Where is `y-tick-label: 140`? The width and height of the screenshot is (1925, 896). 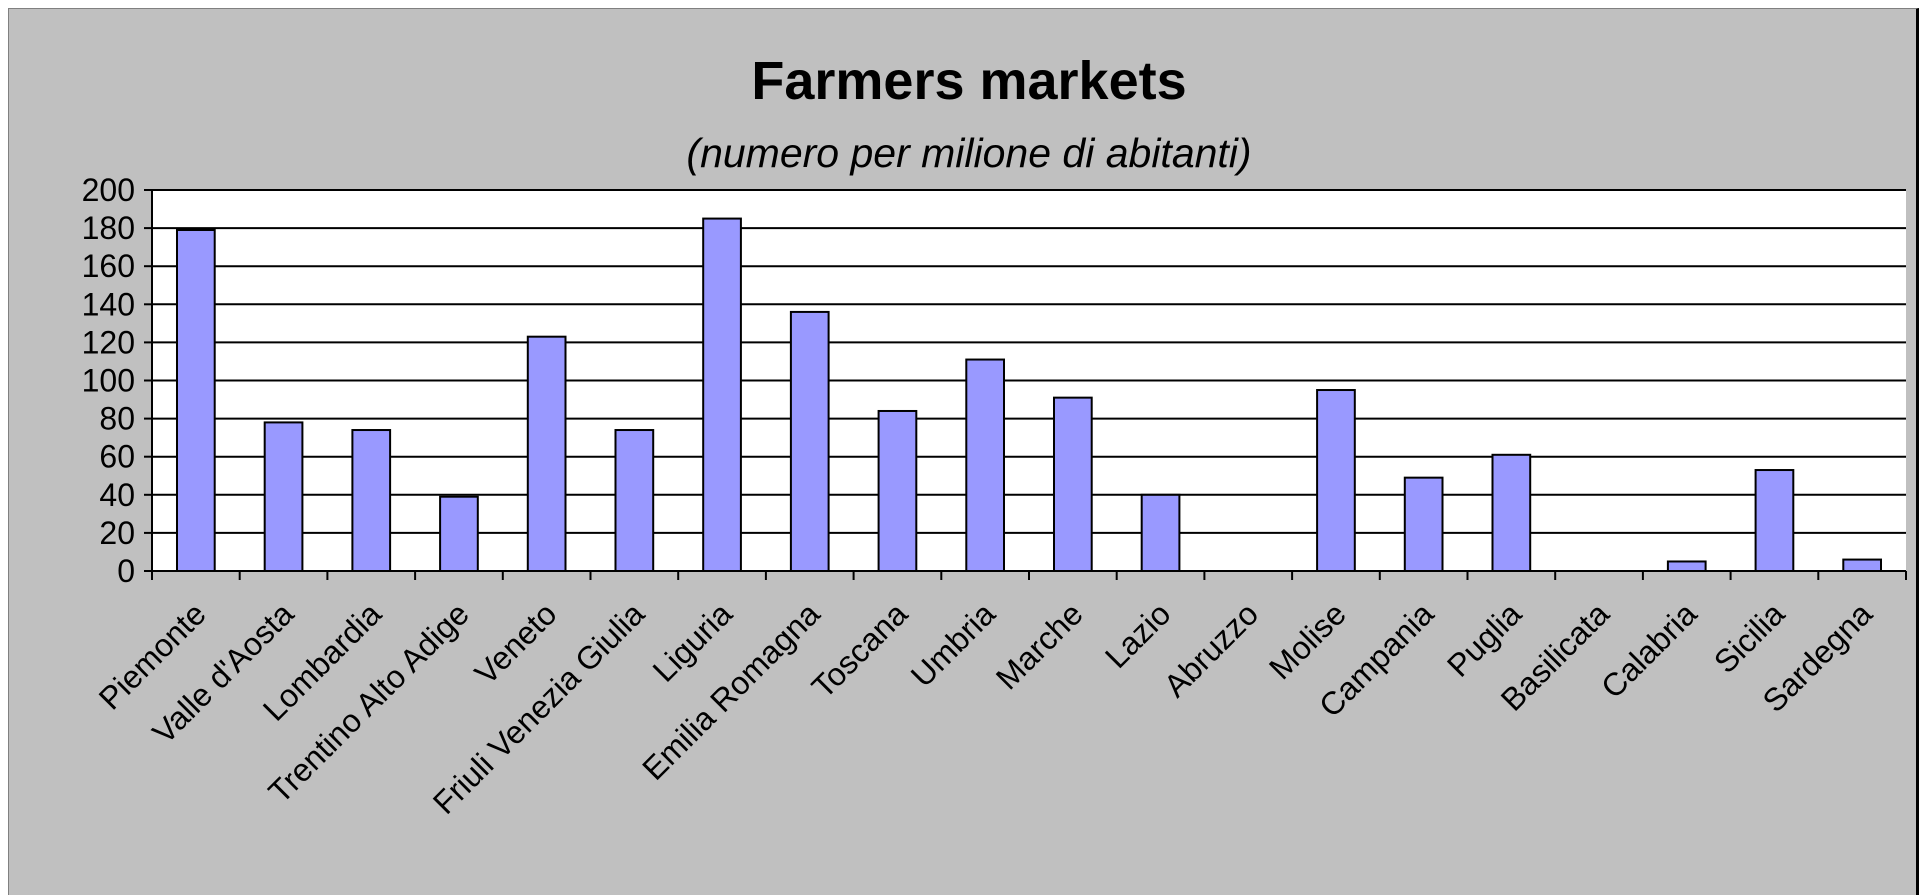
y-tick-label: 140 is located at coordinates (108, 304).